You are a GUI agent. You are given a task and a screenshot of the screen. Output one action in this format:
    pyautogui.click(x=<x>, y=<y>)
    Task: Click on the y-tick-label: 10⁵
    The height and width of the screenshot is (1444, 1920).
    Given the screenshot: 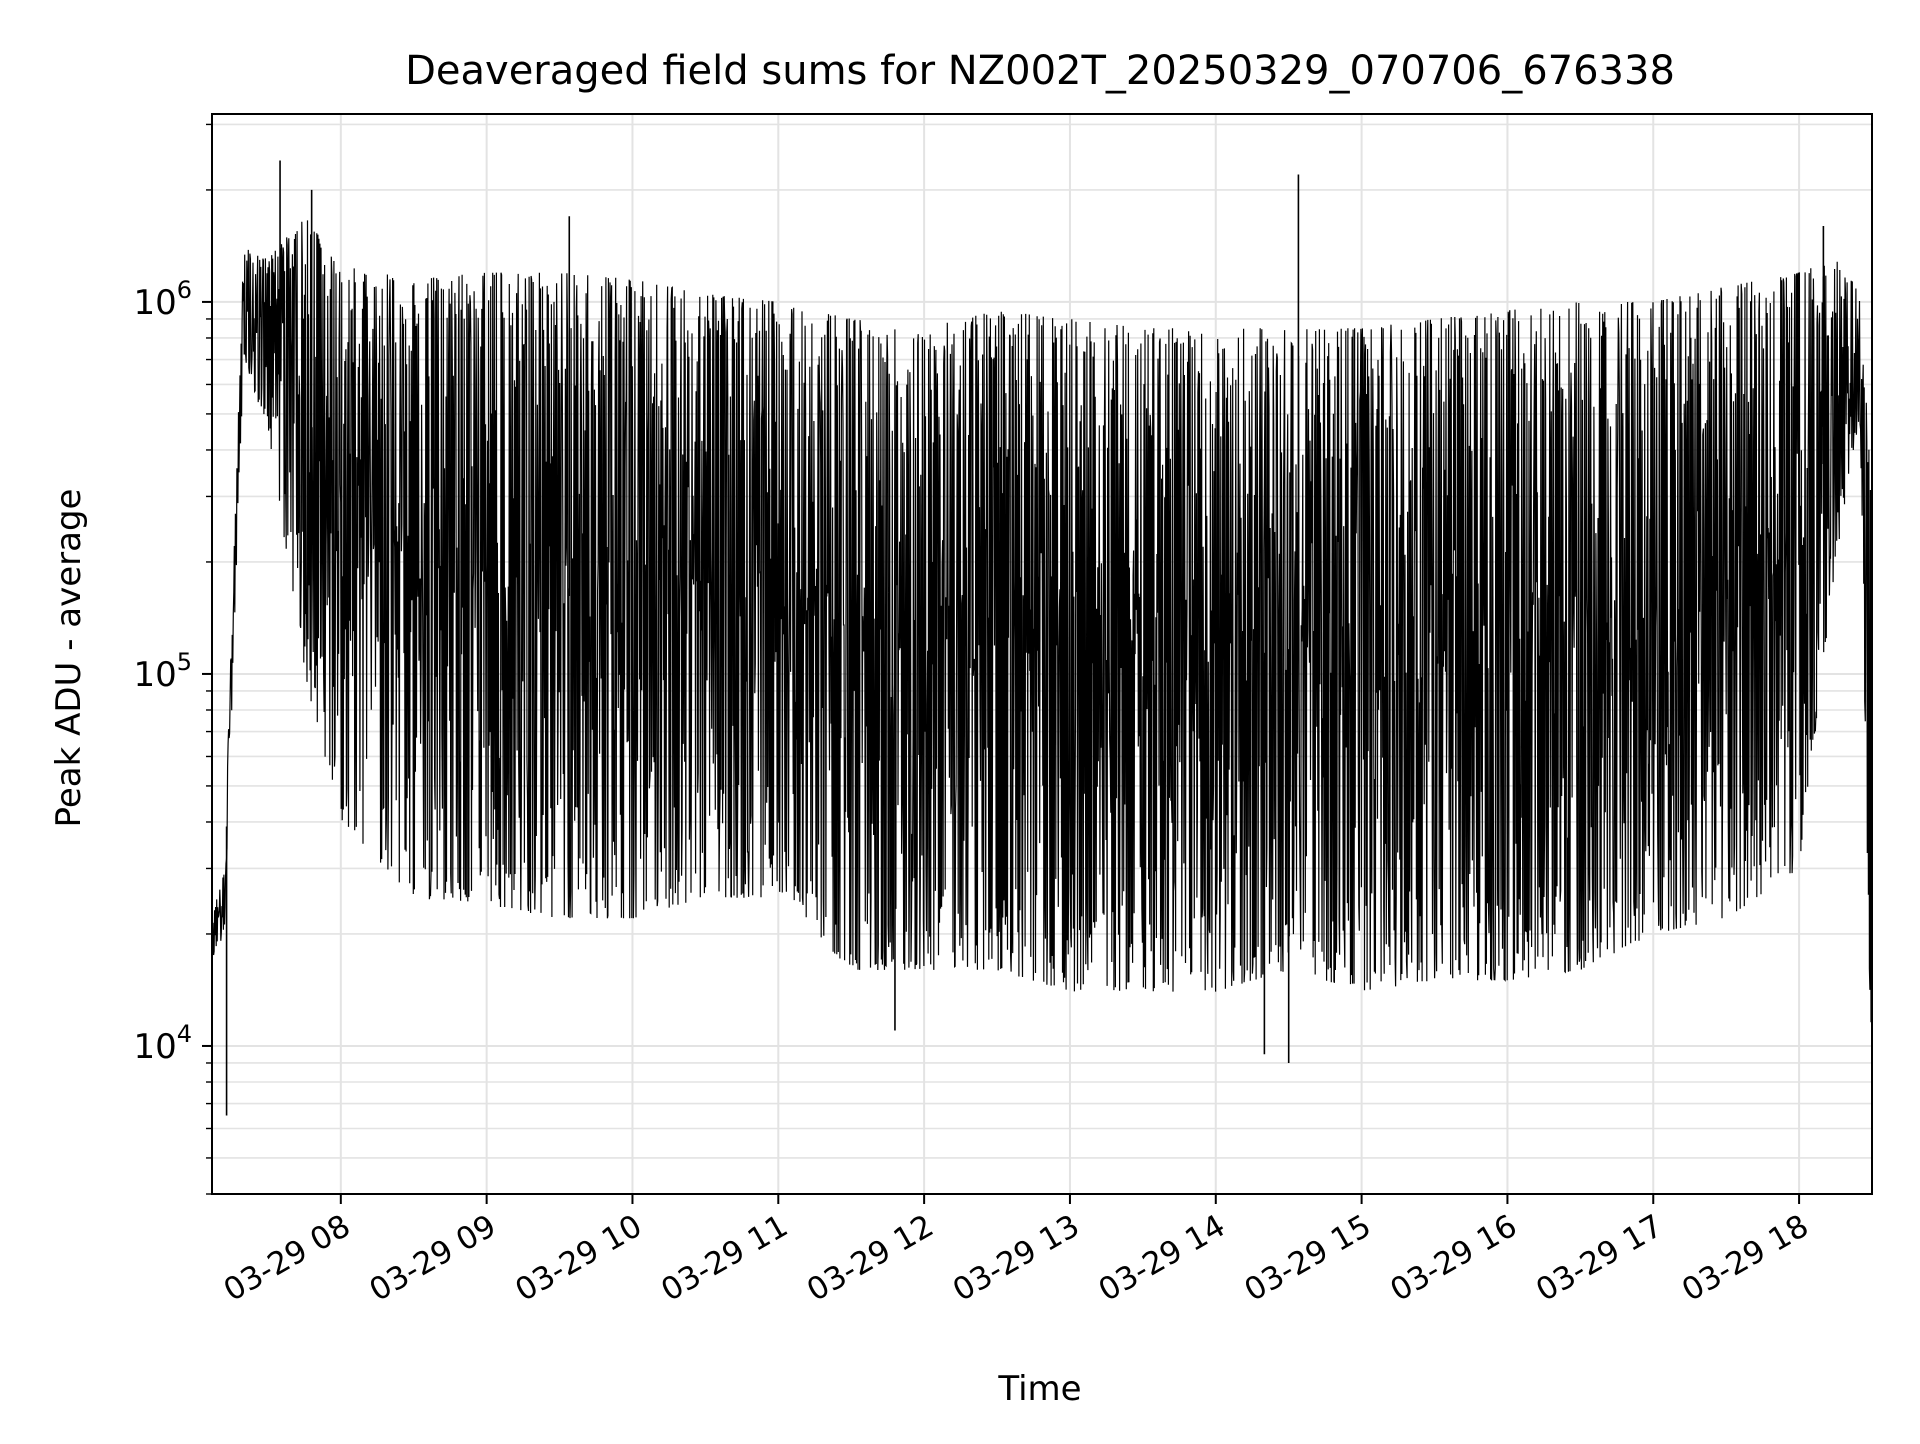 What is the action you would take?
    pyautogui.click(x=162, y=671)
    